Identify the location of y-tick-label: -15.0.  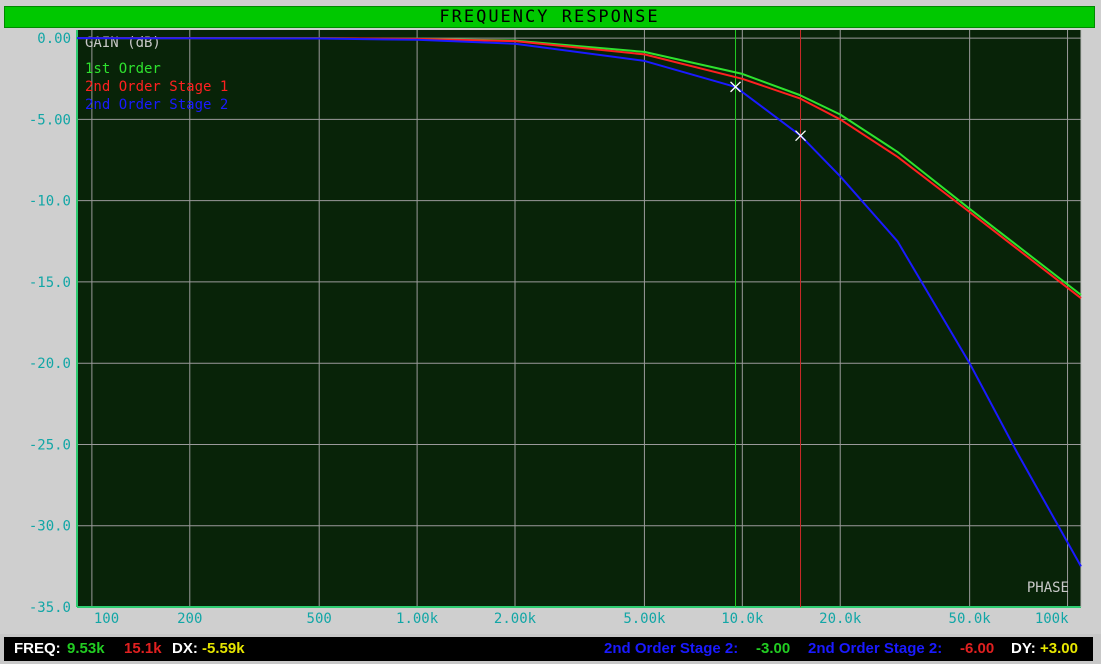
(50, 283).